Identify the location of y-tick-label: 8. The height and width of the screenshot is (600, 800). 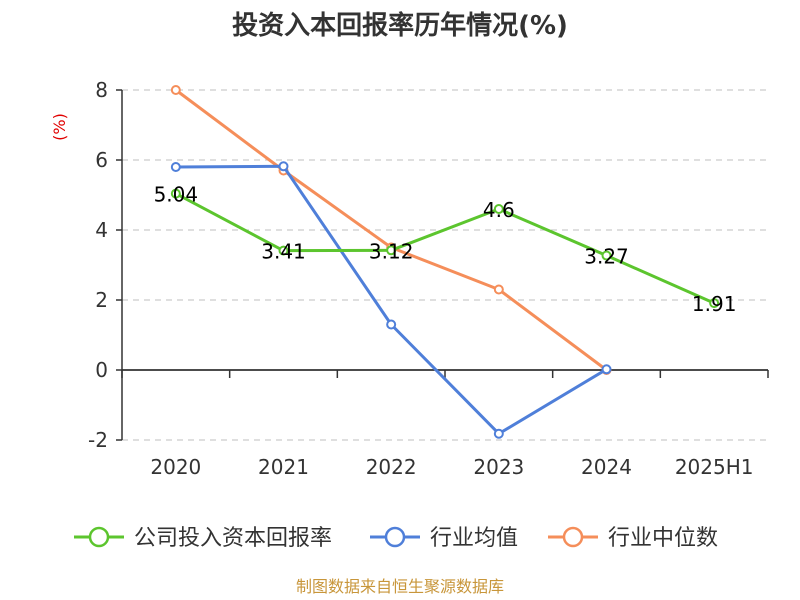
(101, 90).